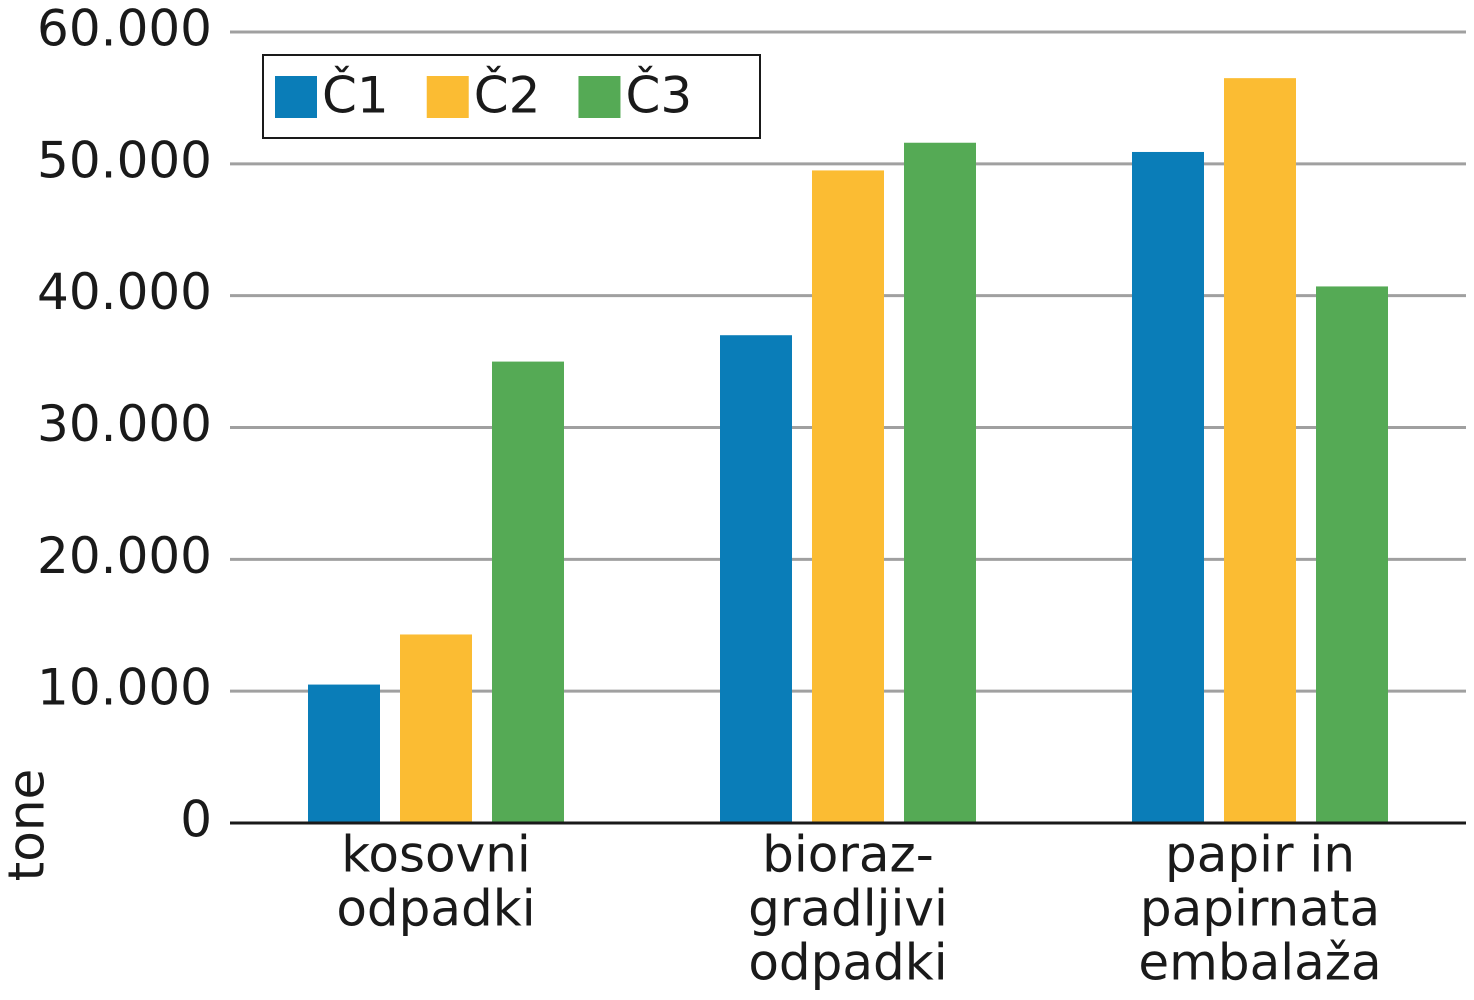 Image resolution: width=1474 pixels, height=1000 pixels. I want to click on y-tick-label: 0, so click(196, 820).